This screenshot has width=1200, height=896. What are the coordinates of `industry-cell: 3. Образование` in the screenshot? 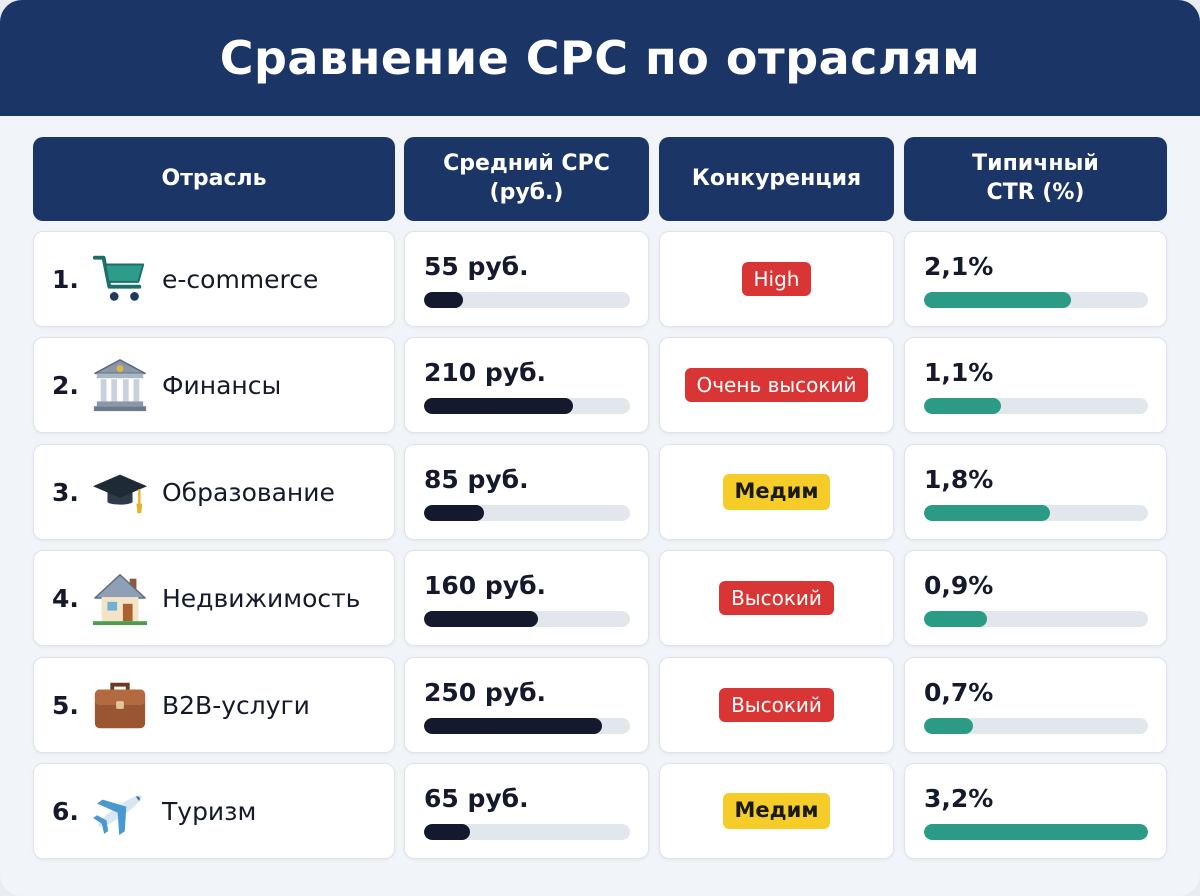 It's located at (214, 492).